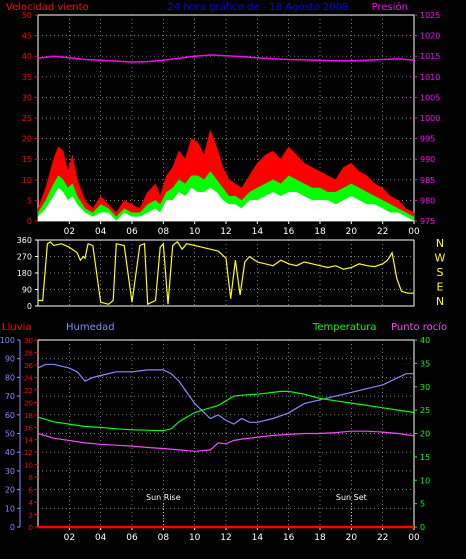 This screenshot has height=559, width=466. What do you see at coordinates (382, 232) in the screenshot?
I see `chart1-x-tick-label: 22` at bounding box center [382, 232].